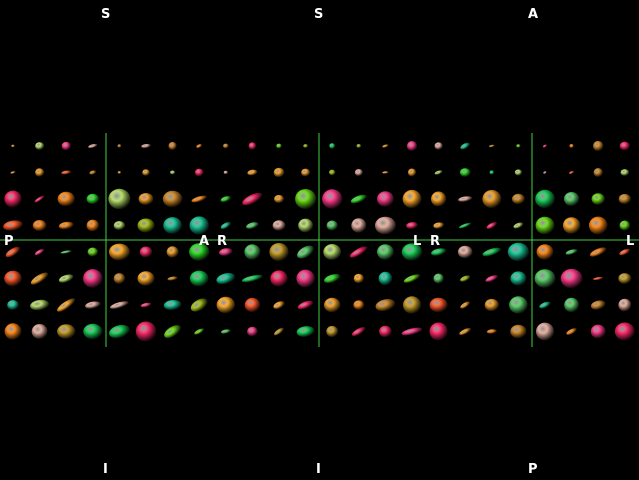 This screenshot has height=480, width=639. I want to click on sagittal-top-label: S, so click(106, 14).